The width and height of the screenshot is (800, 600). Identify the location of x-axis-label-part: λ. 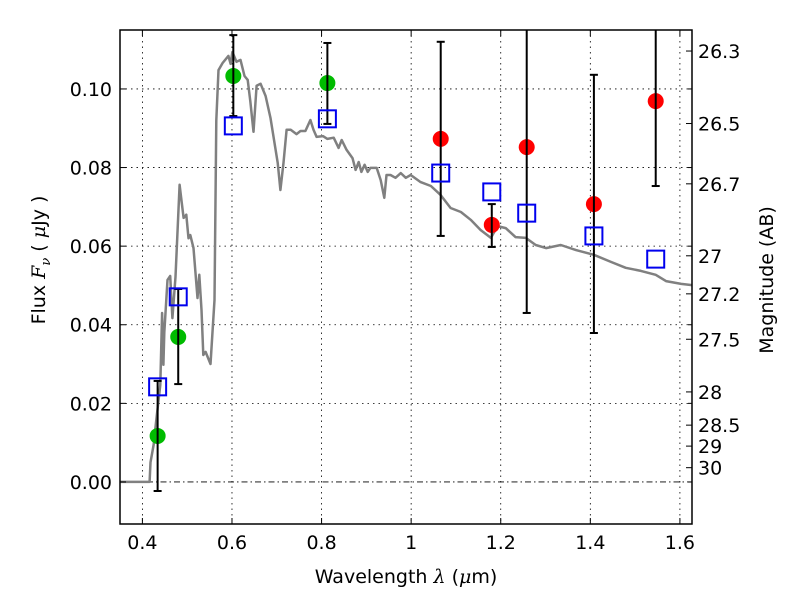
(438, 577).